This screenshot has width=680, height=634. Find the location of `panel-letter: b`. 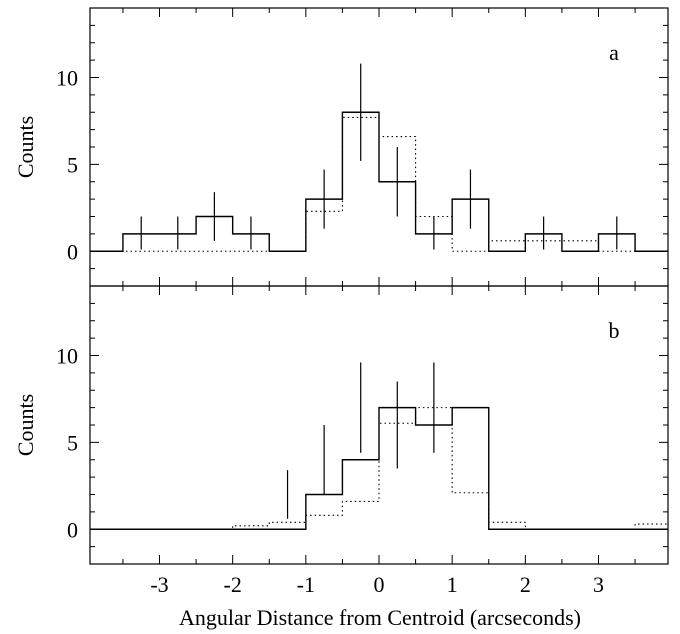

panel-letter: b is located at coordinates (614, 330).